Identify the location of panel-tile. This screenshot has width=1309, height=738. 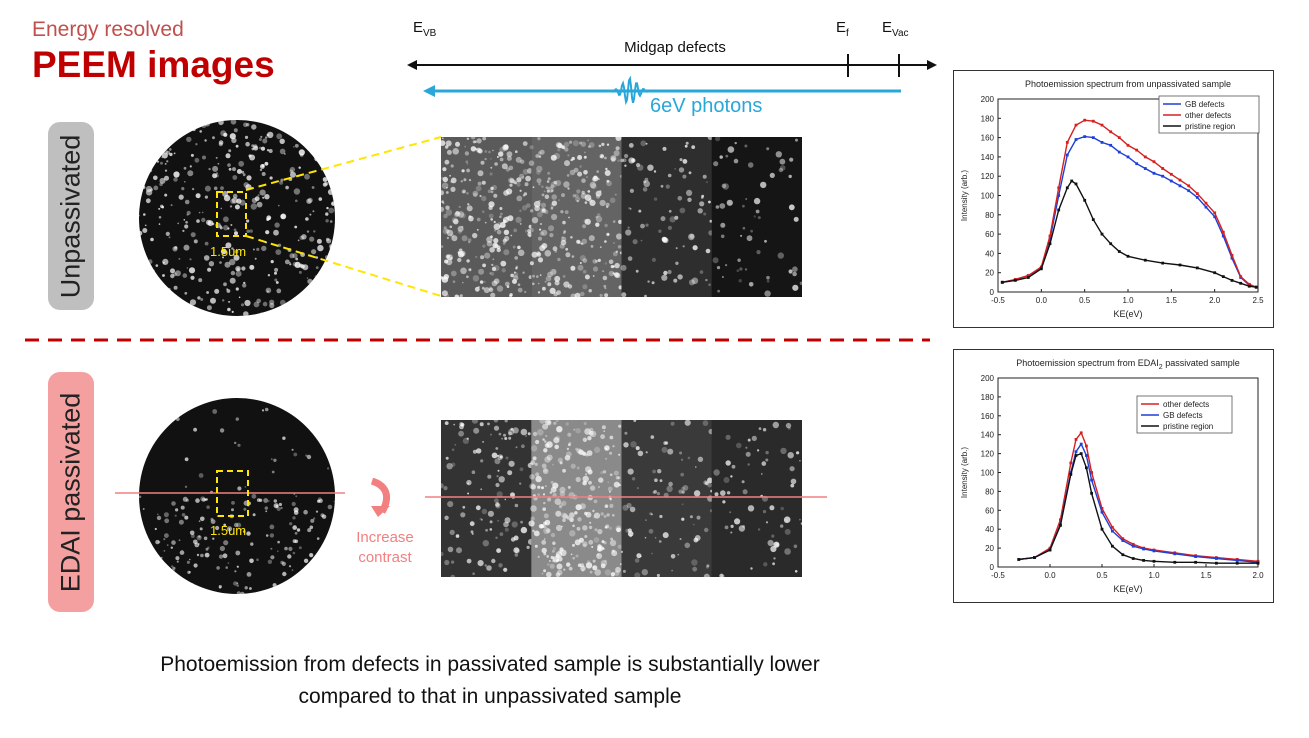
(756, 498).